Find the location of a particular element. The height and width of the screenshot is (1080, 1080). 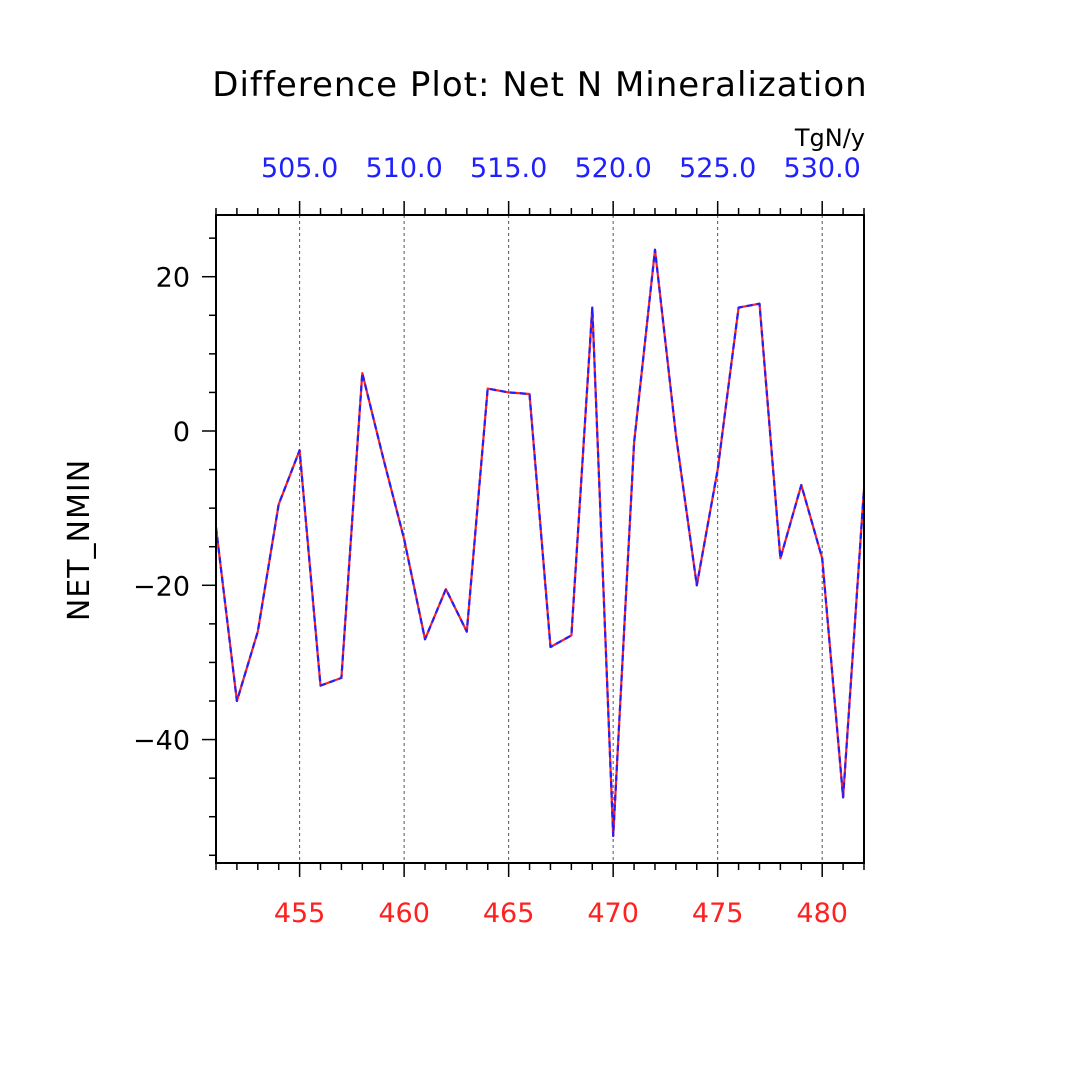

y-tick-label: 20 is located at coordinates (173, 278).